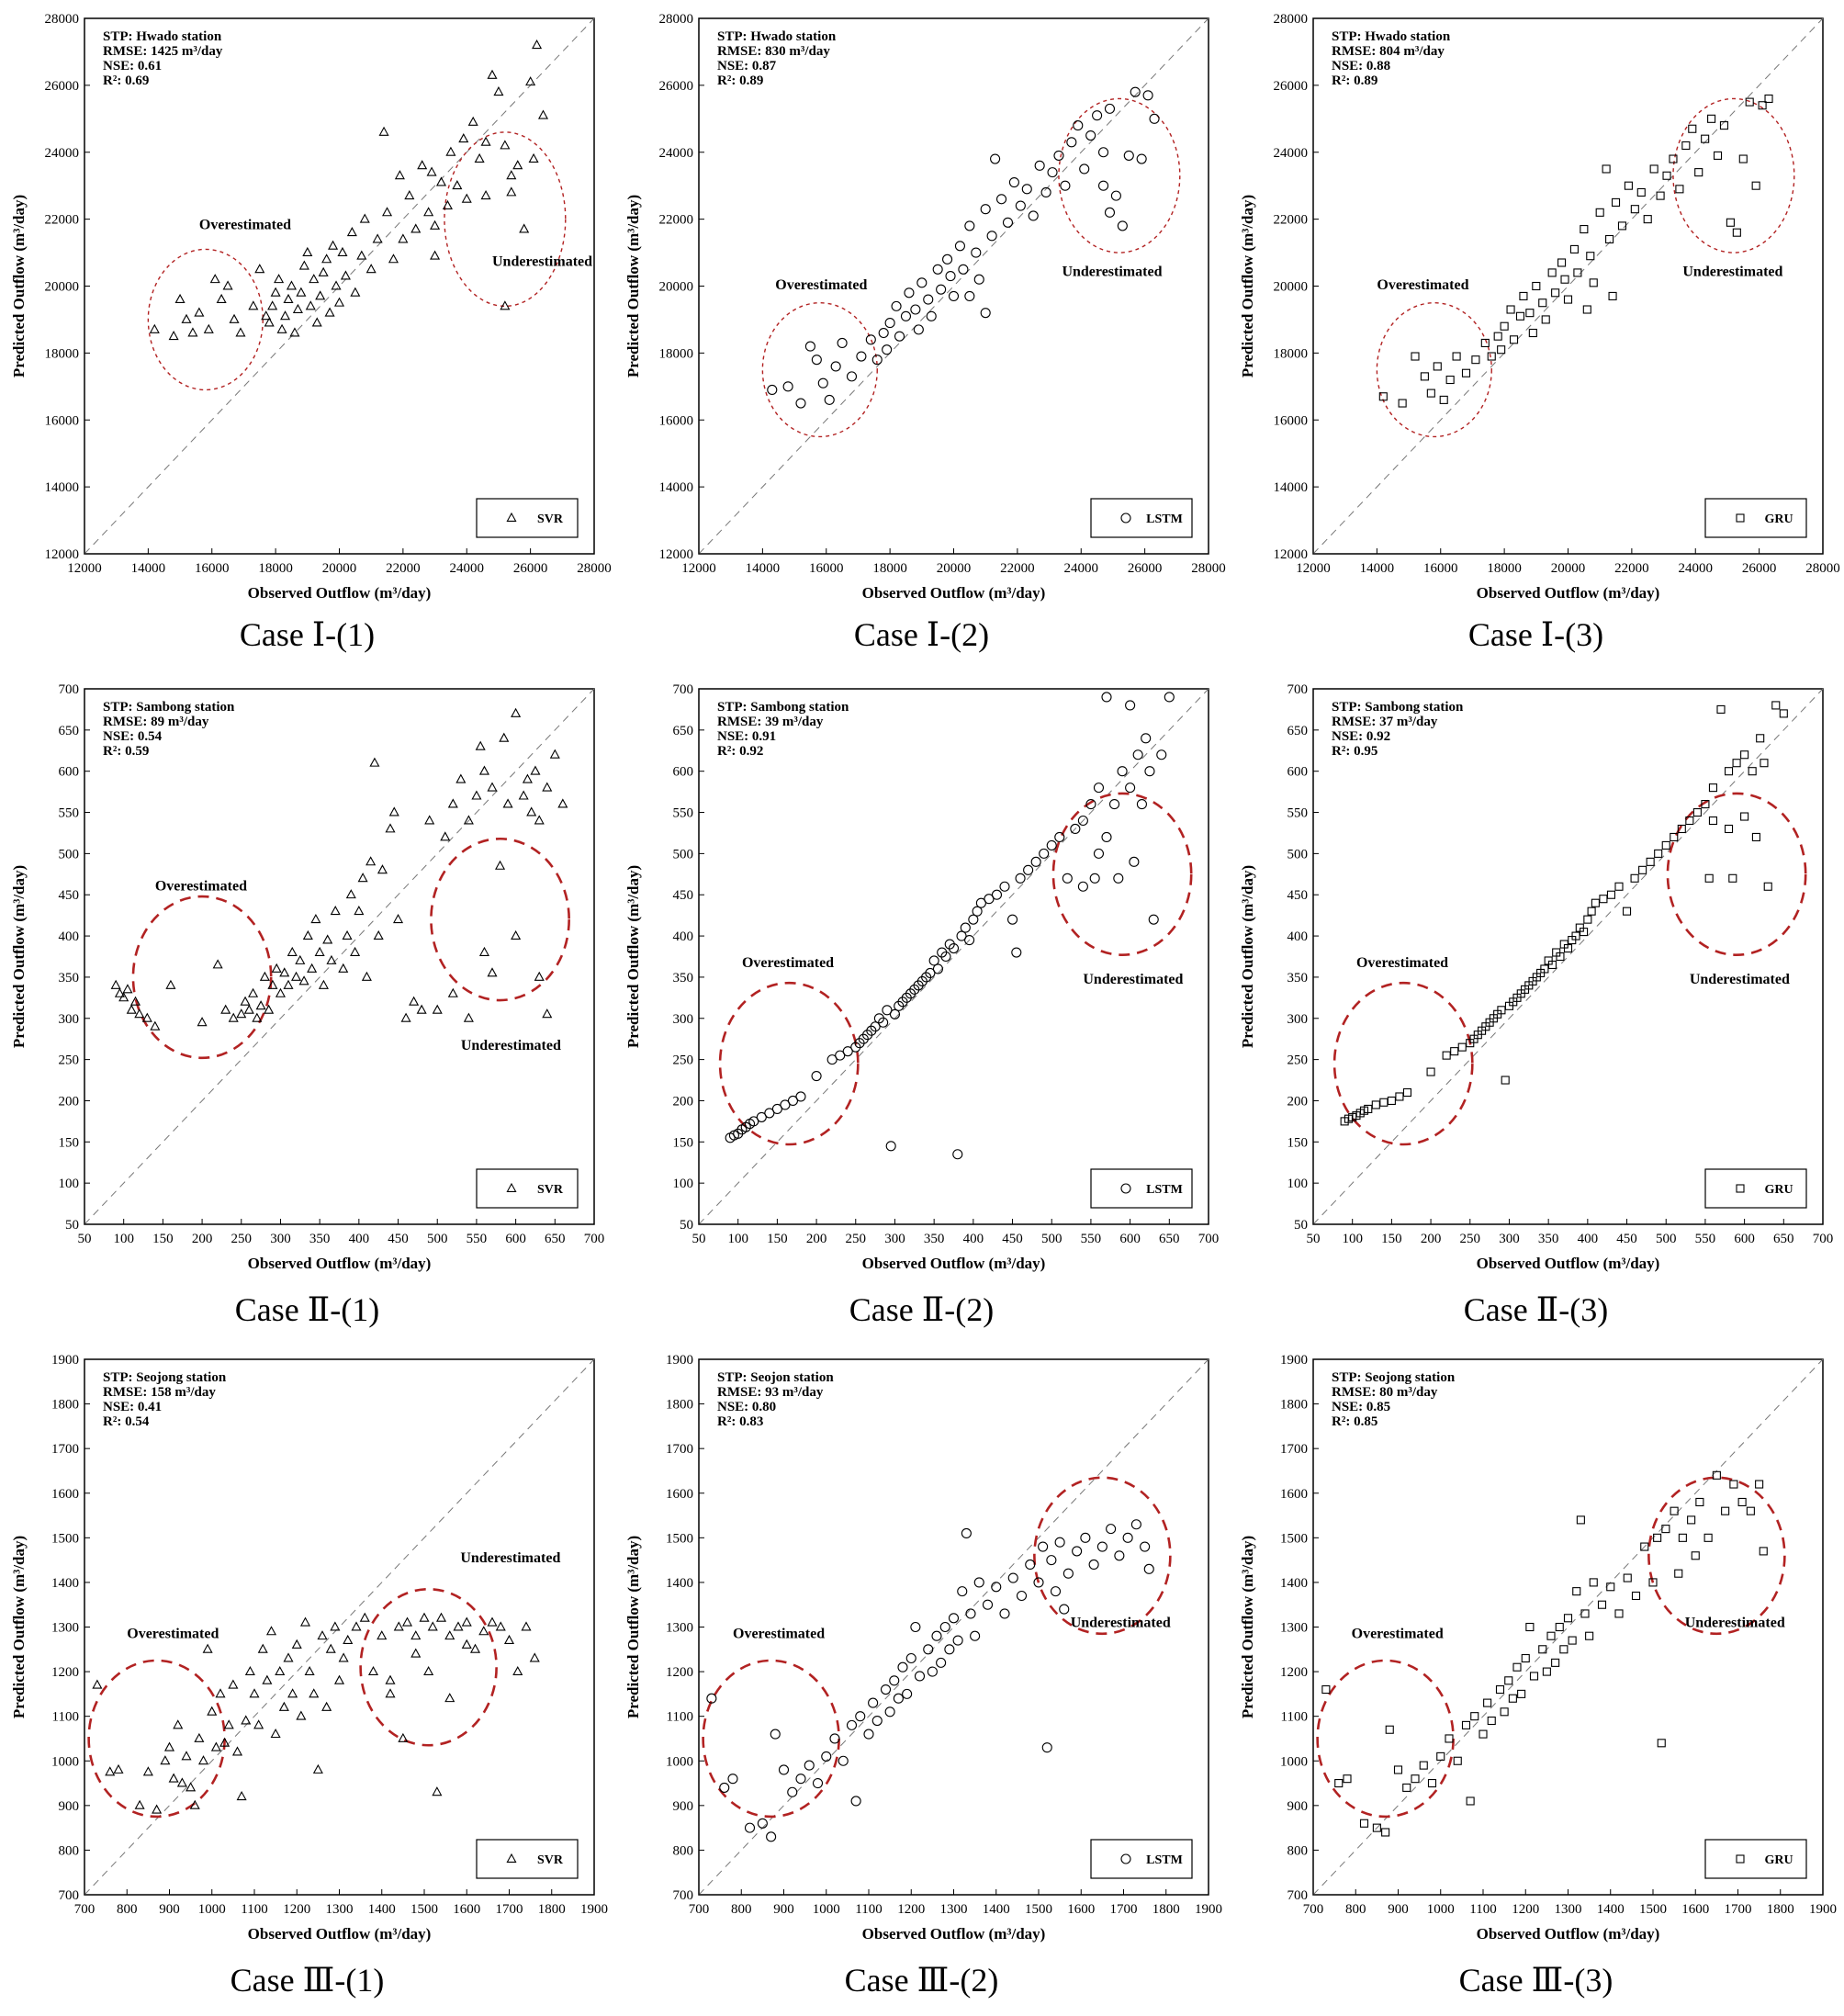 This screenshot has height=2016, width=1844. What do you see at coordinates (1361, 1407) in the screenshot?
I see `stats-line: NSE: 0.85` at bounding box center [1361, 1407].